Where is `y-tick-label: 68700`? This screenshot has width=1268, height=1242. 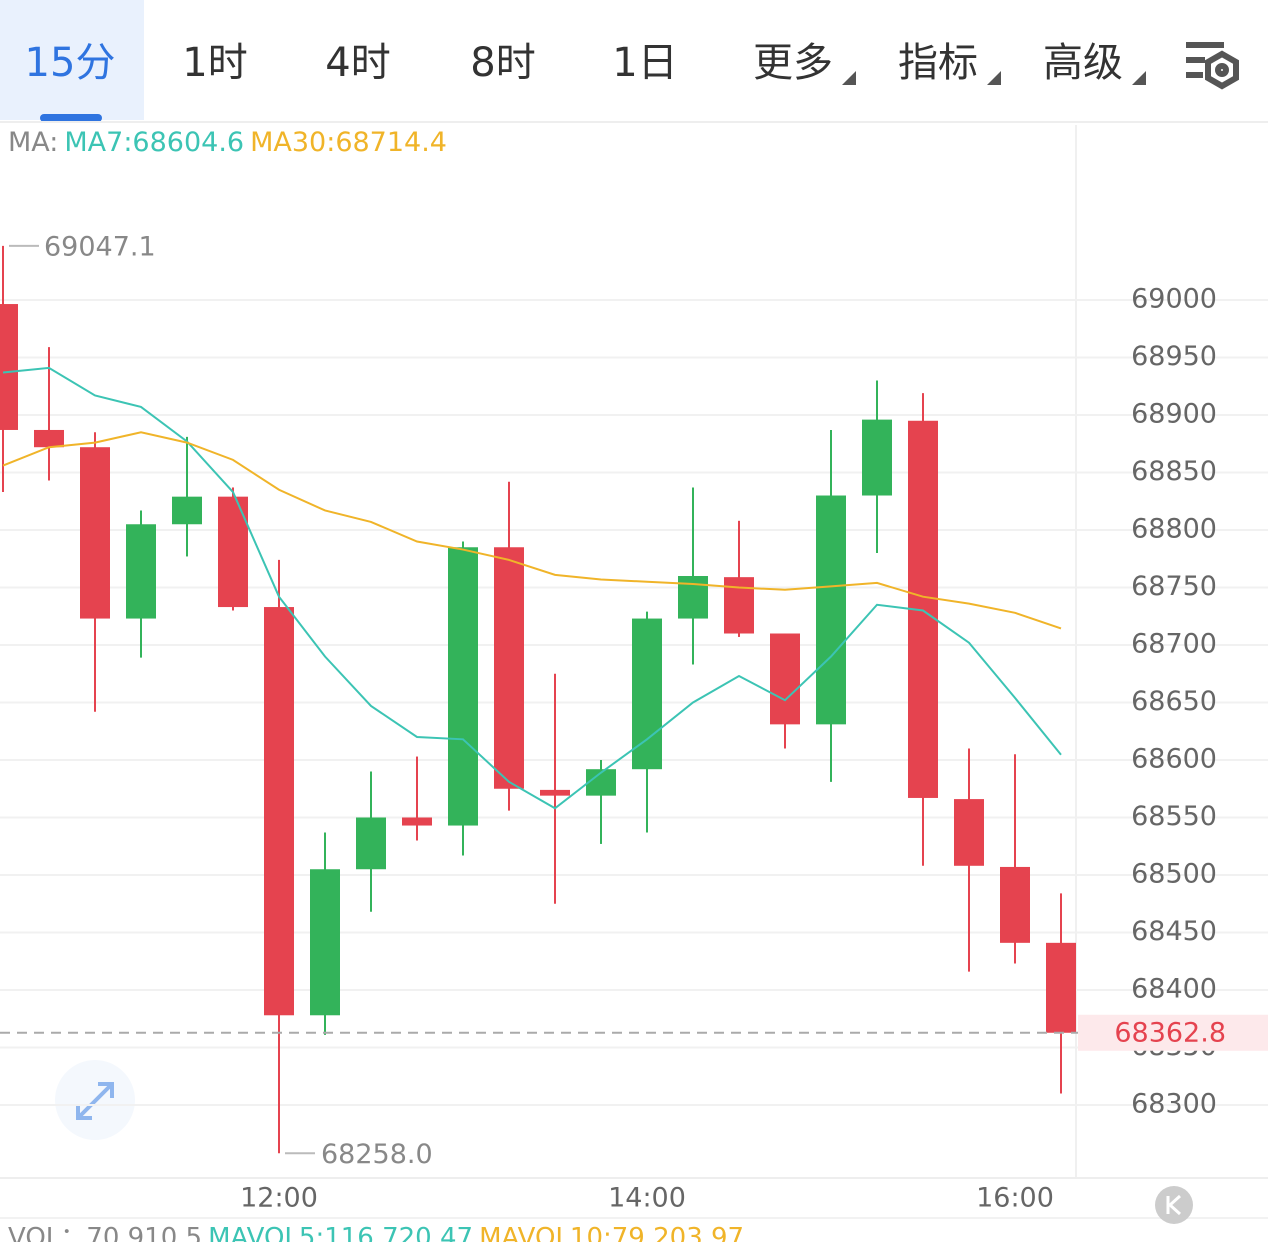
y-tick-label: 68700 is located at coordinates (1174, 644).